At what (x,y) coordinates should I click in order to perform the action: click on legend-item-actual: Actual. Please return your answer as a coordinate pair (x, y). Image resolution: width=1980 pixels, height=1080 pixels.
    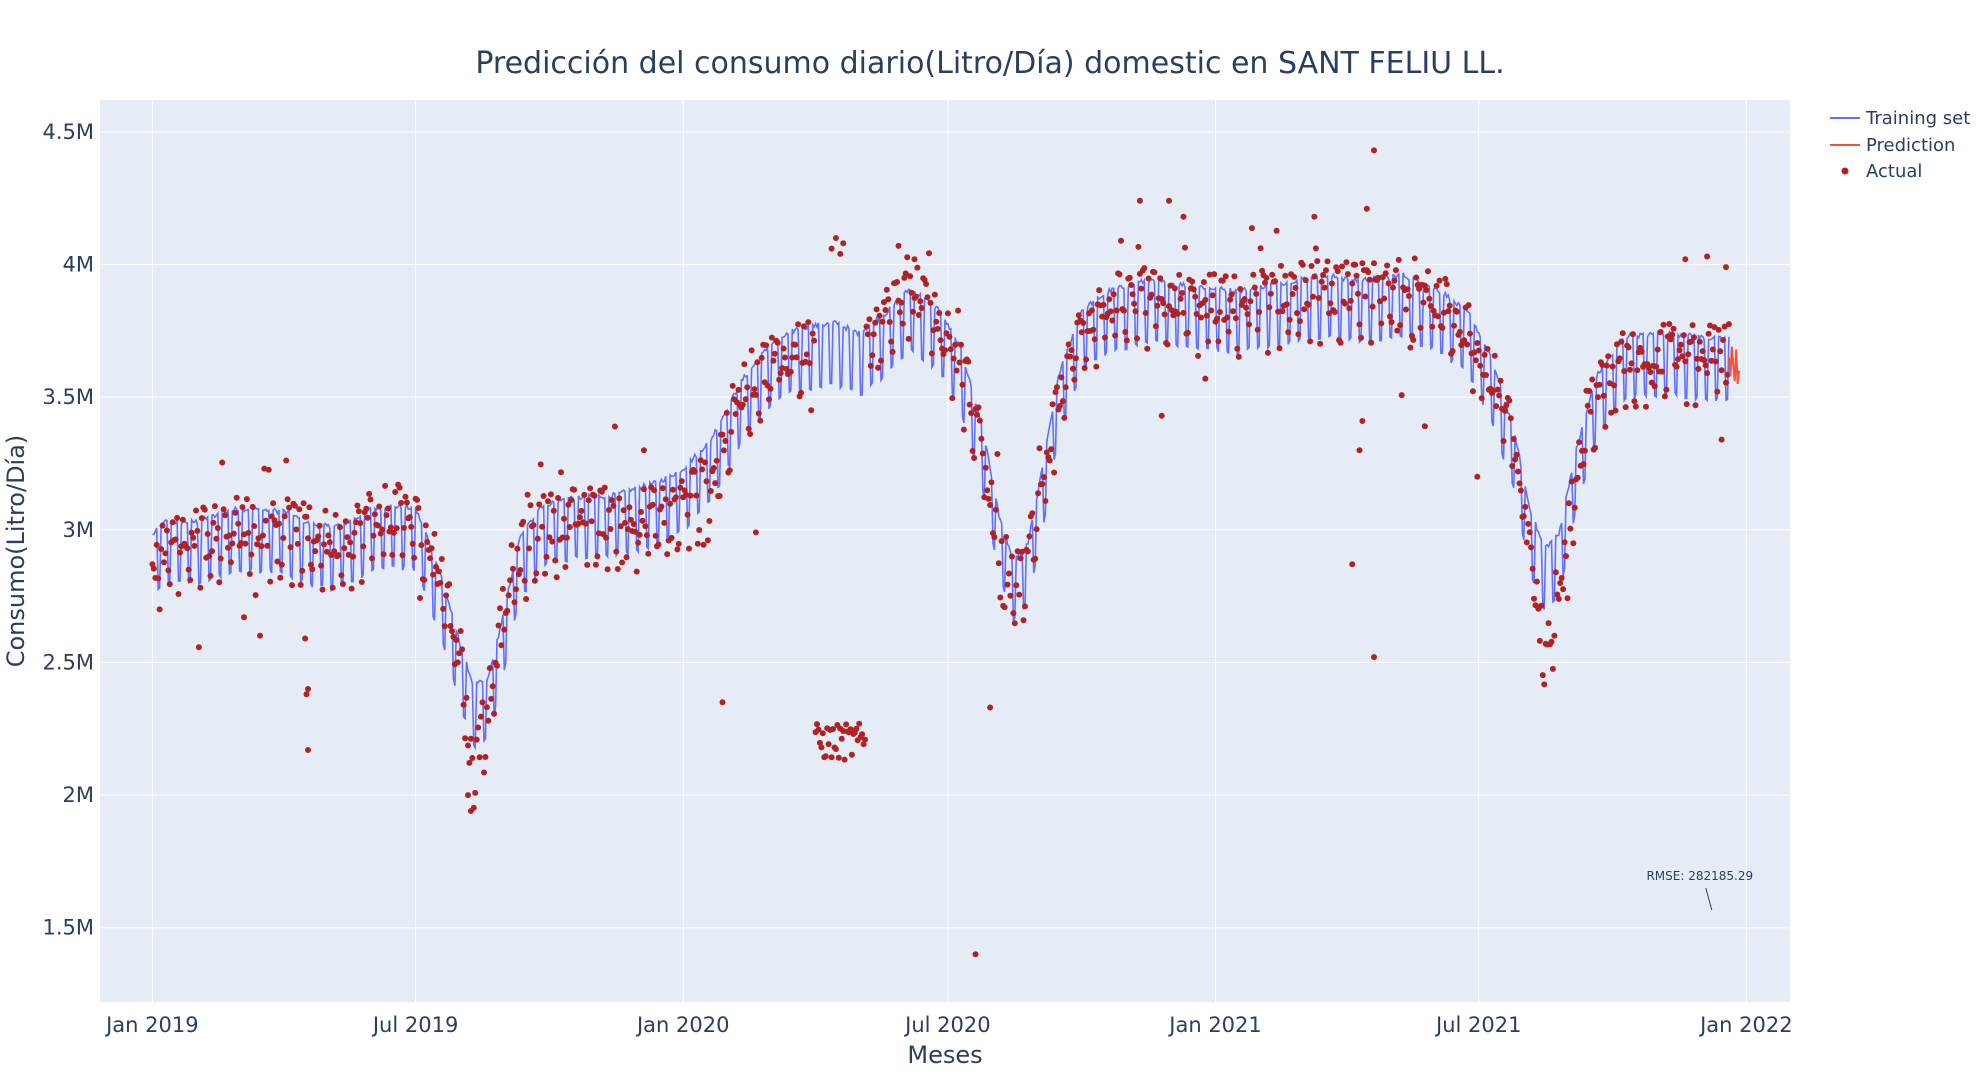
    Looking at the image, I should click on (1882, 171).